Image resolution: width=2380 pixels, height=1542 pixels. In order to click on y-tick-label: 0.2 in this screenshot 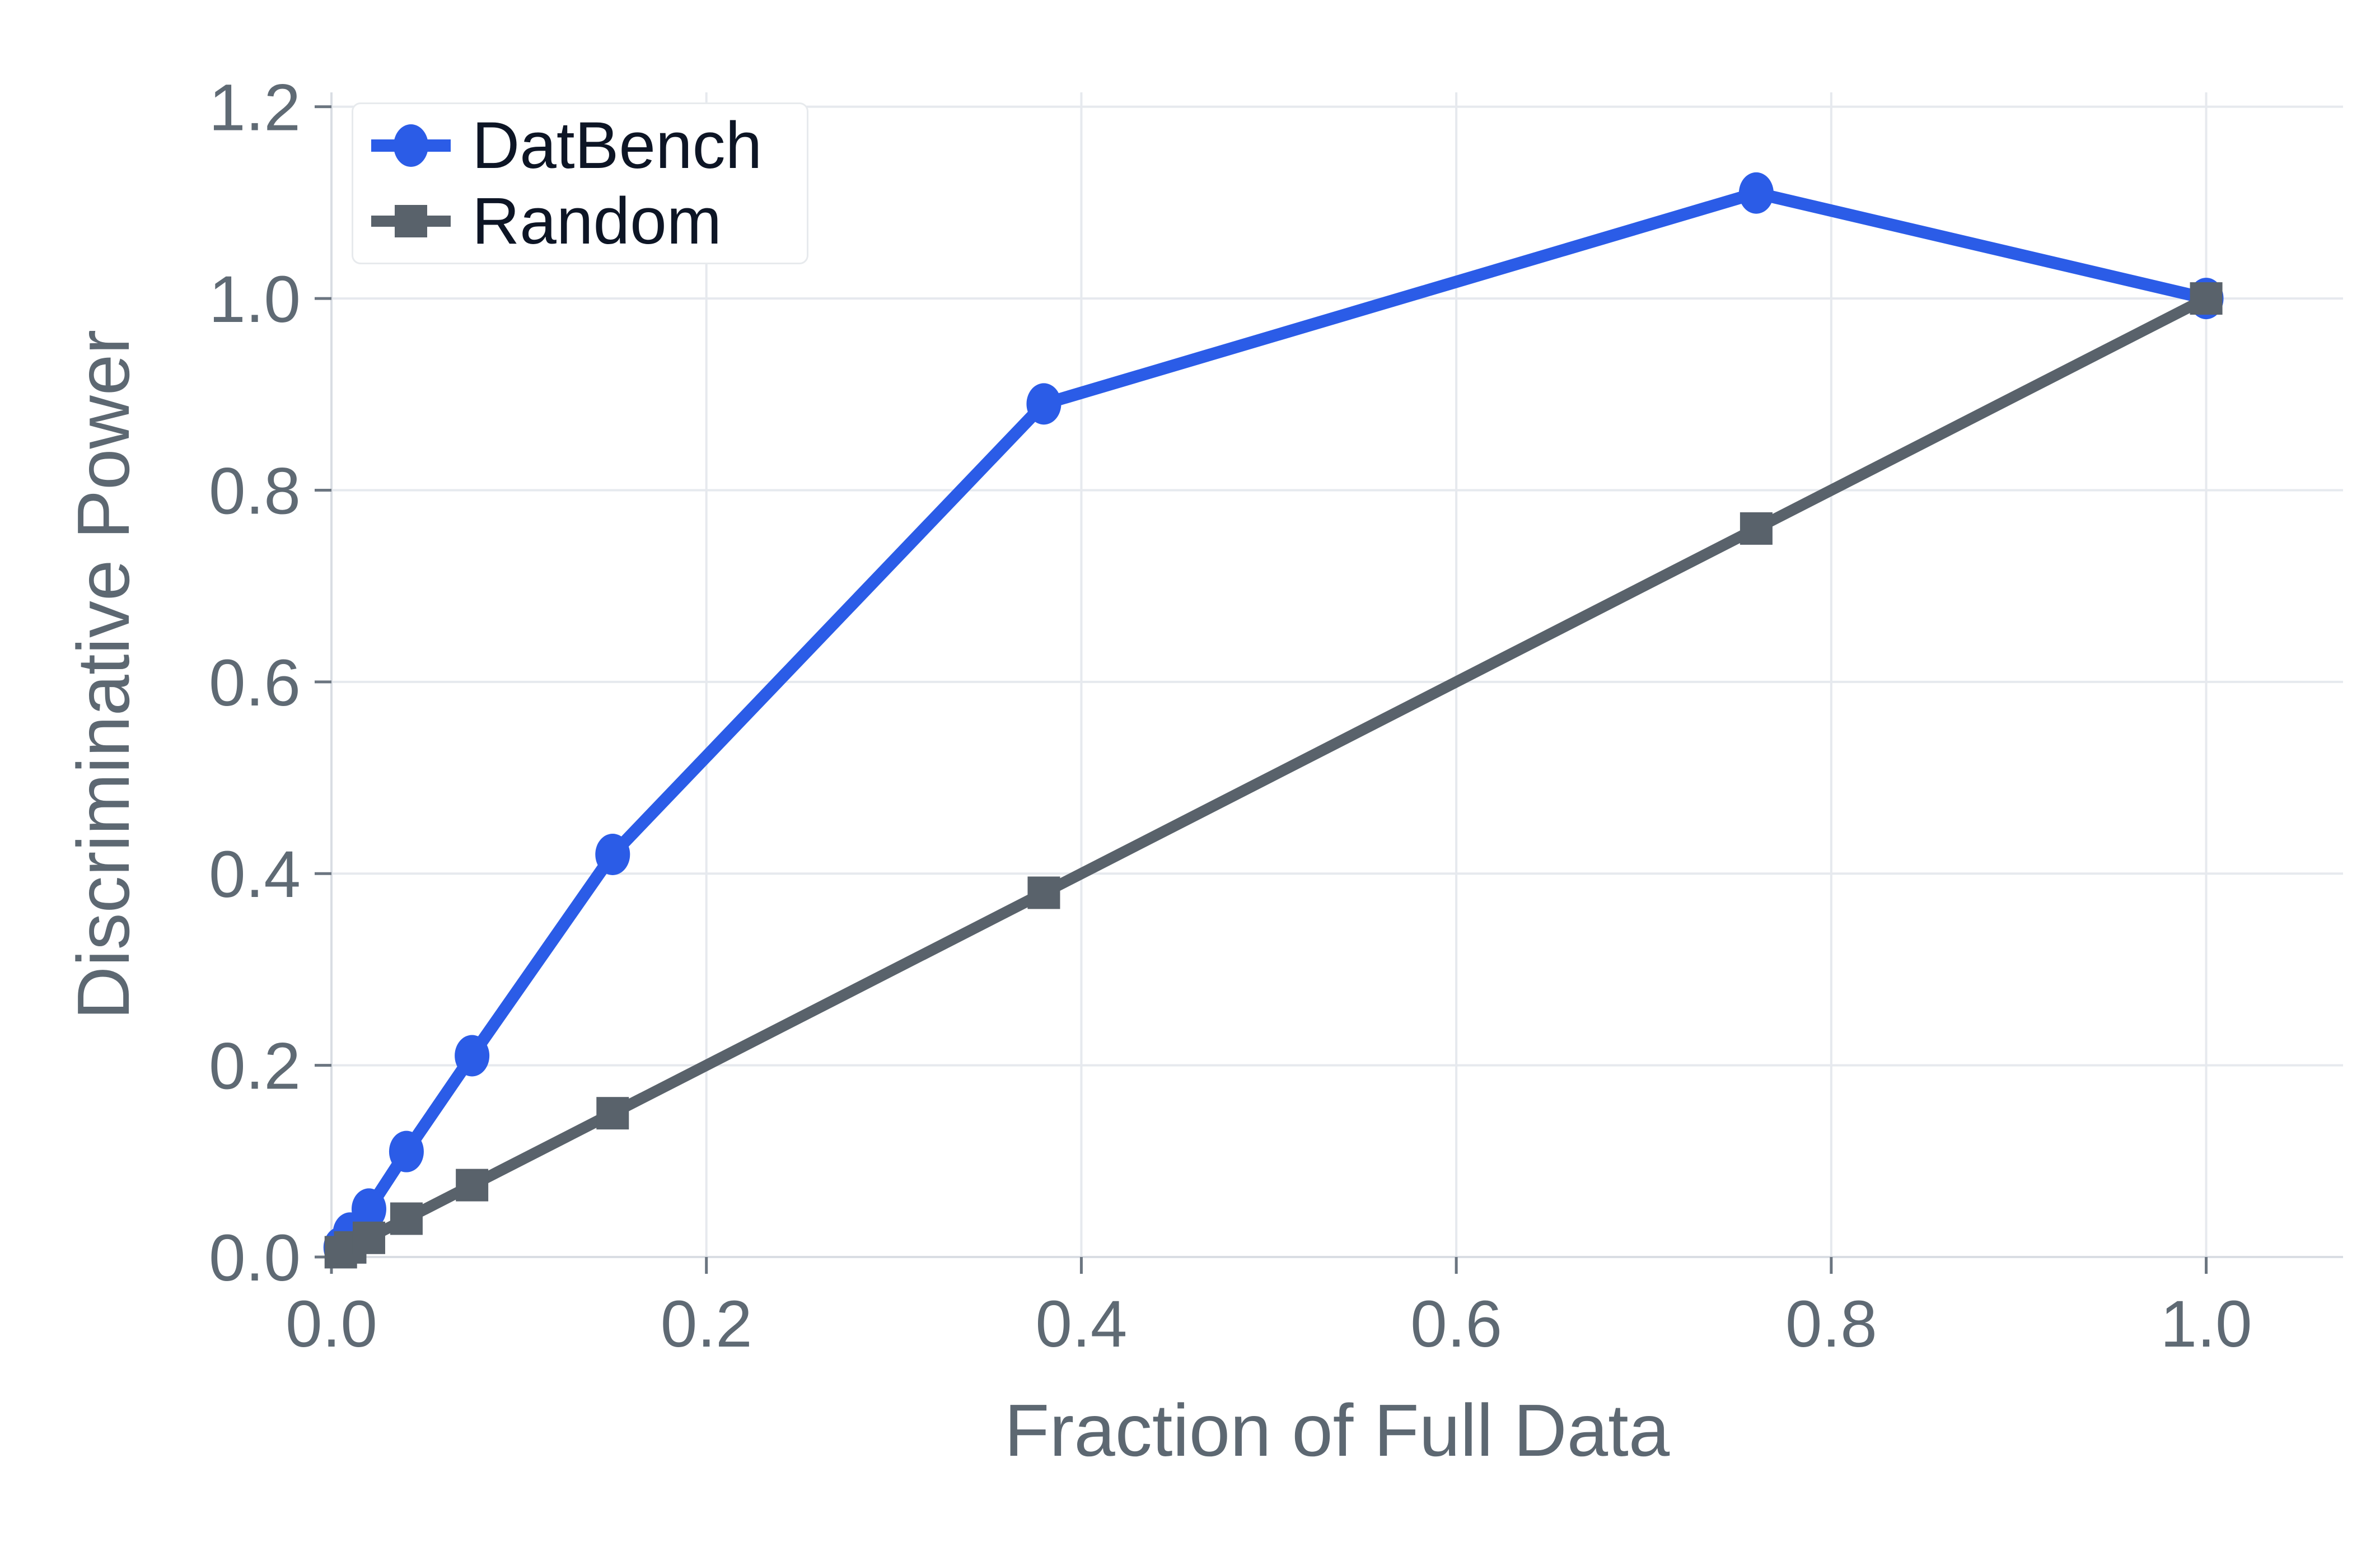, I will do `click(255, 1067)`.